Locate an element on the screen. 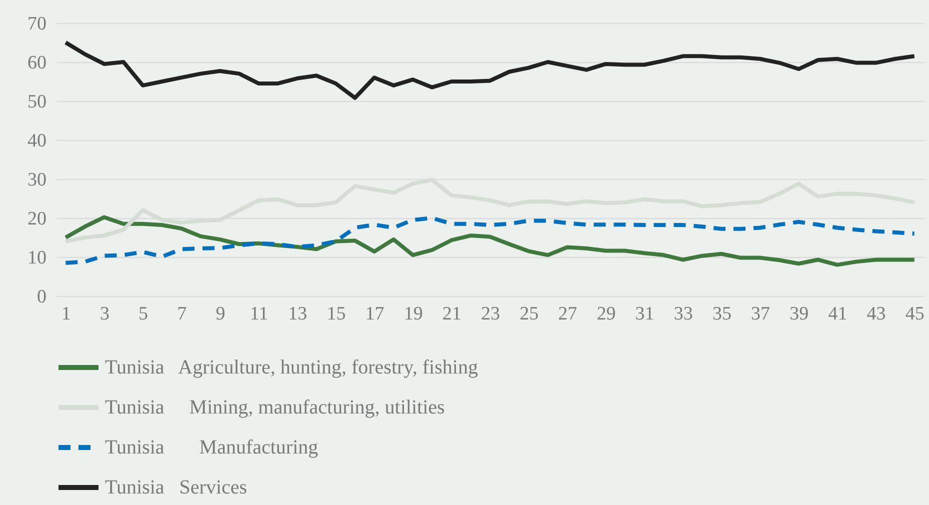 The height and width of the screenshot is (505, 929). x-tick-label: 3 is located at coordinates (105, 314).